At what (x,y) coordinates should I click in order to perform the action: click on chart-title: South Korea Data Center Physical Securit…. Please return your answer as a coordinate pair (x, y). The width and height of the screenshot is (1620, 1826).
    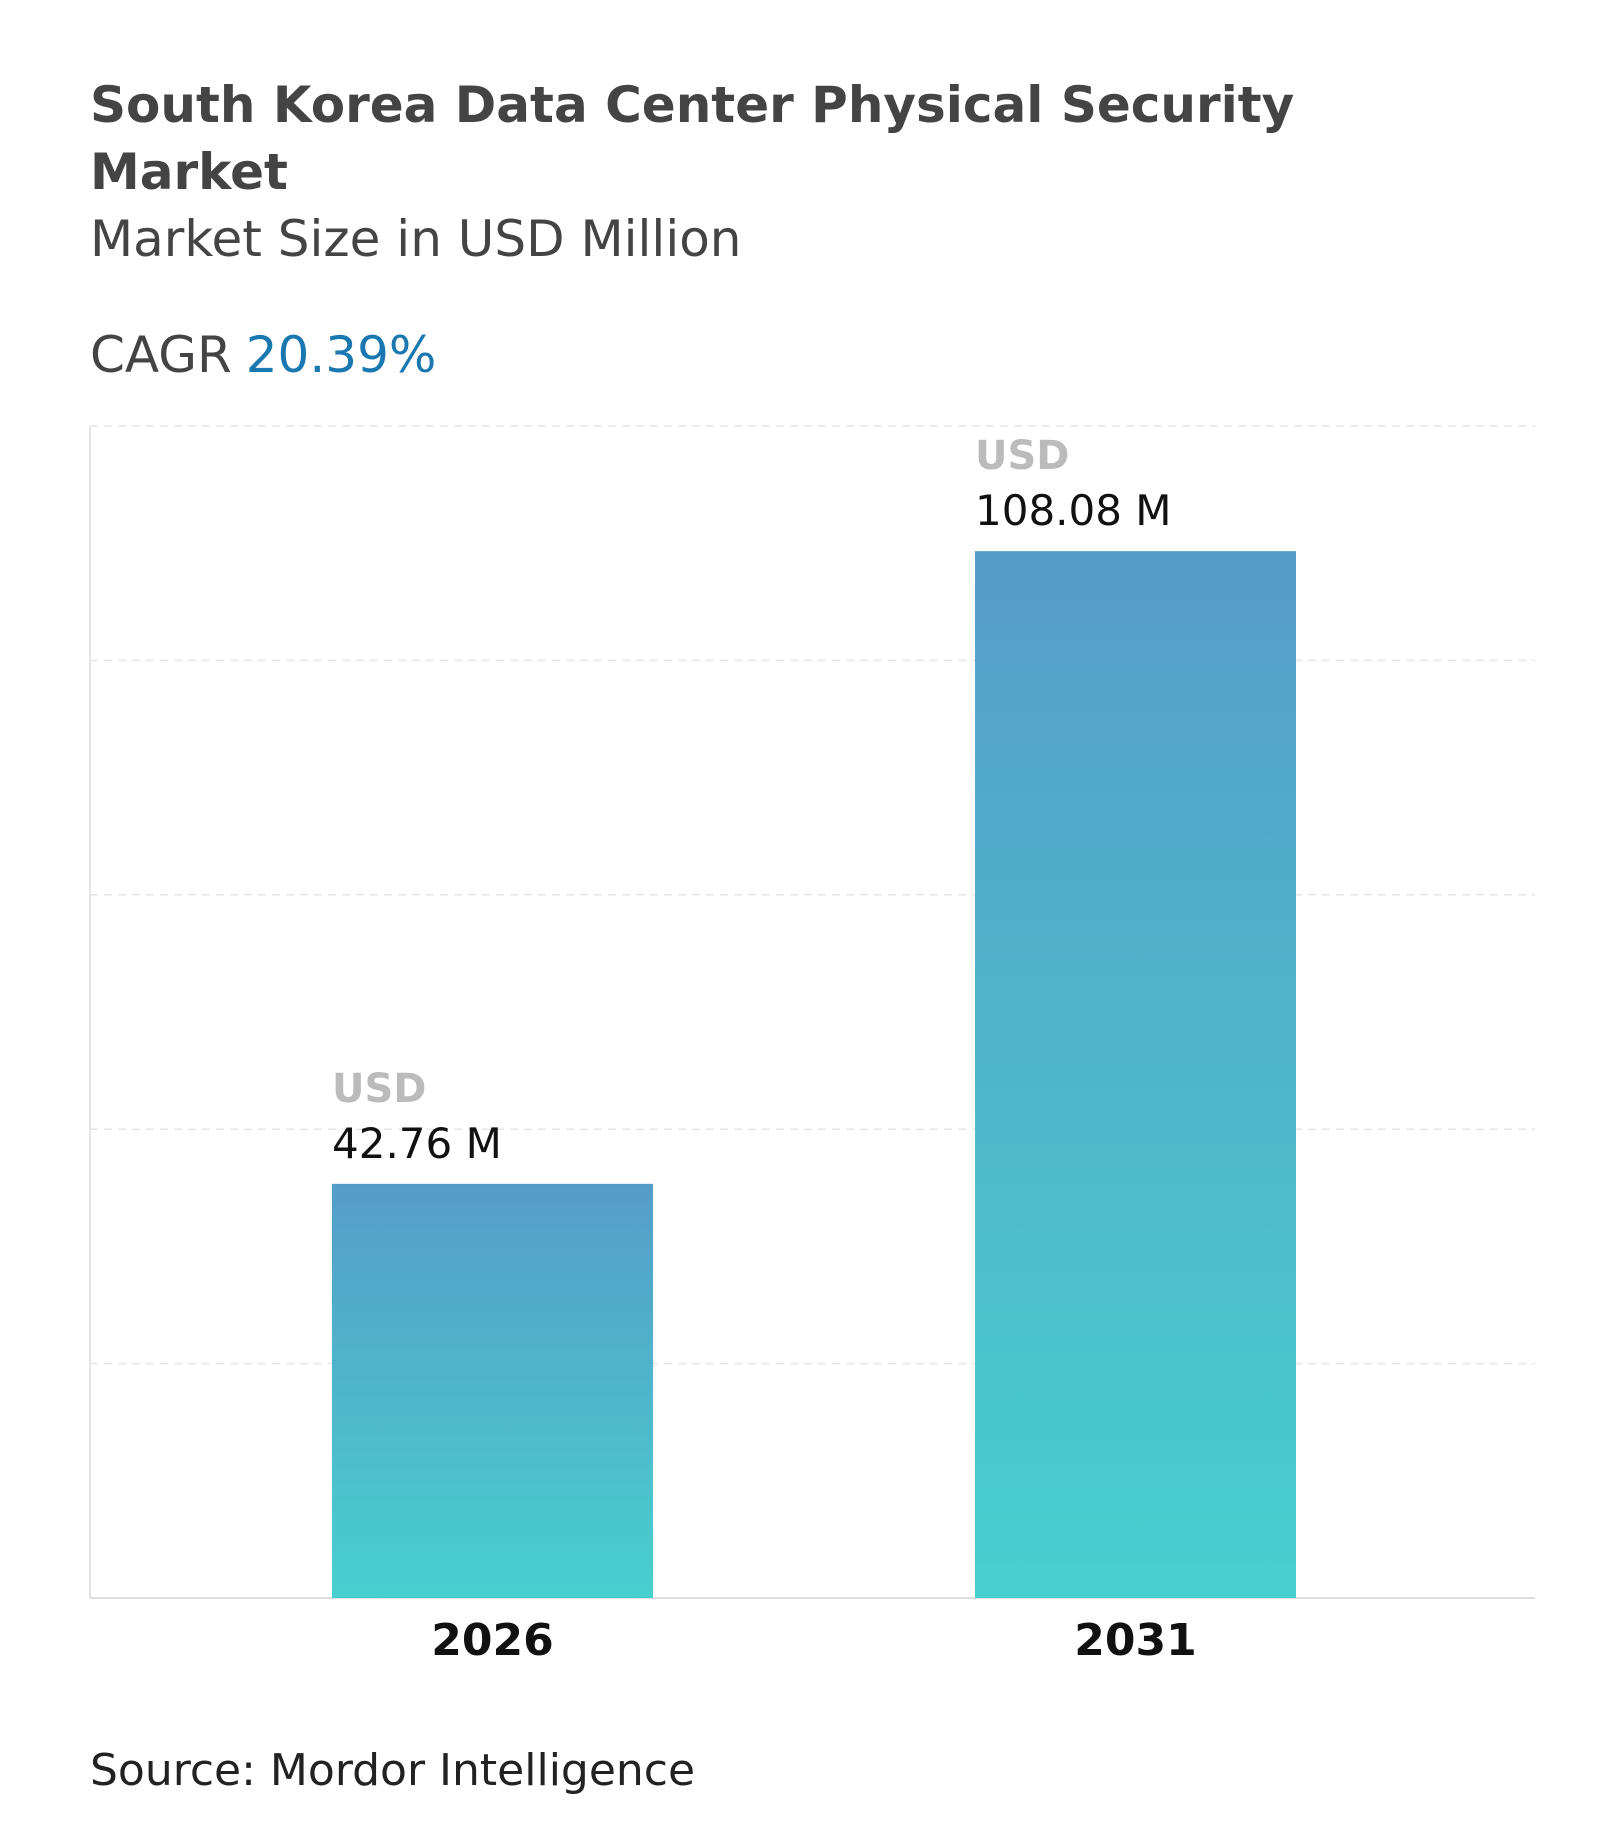
    Looking at the image, I should click on (692, 138).